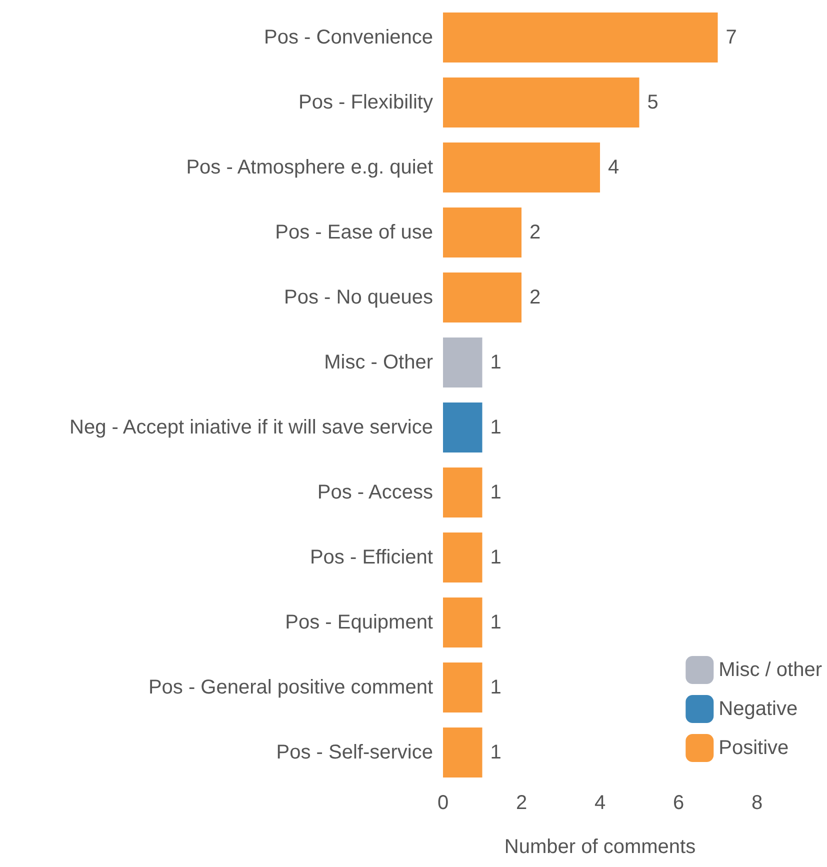 This screenshot has height=867, width=827. Describe the element at coordinates (354, 233) in the screenshot. I see `y-tick-label: Pos - Ease of use` at that location.